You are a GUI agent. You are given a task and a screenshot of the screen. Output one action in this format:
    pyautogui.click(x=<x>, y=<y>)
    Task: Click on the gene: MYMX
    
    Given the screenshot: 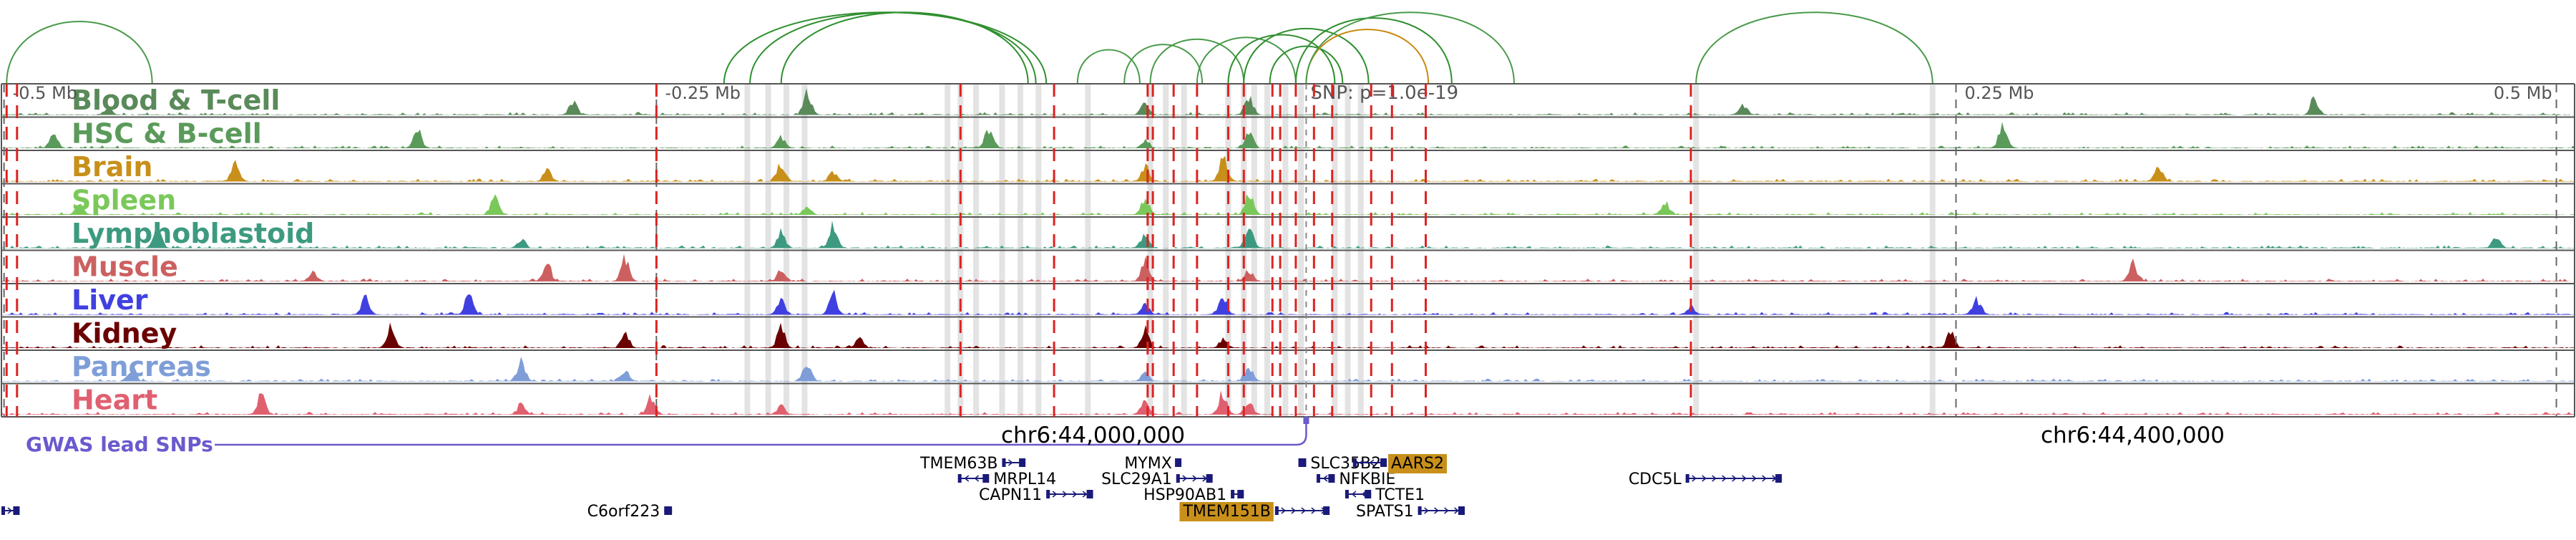 What is the action you would take?
    pyautogui.click(x=1153, y=464)
    